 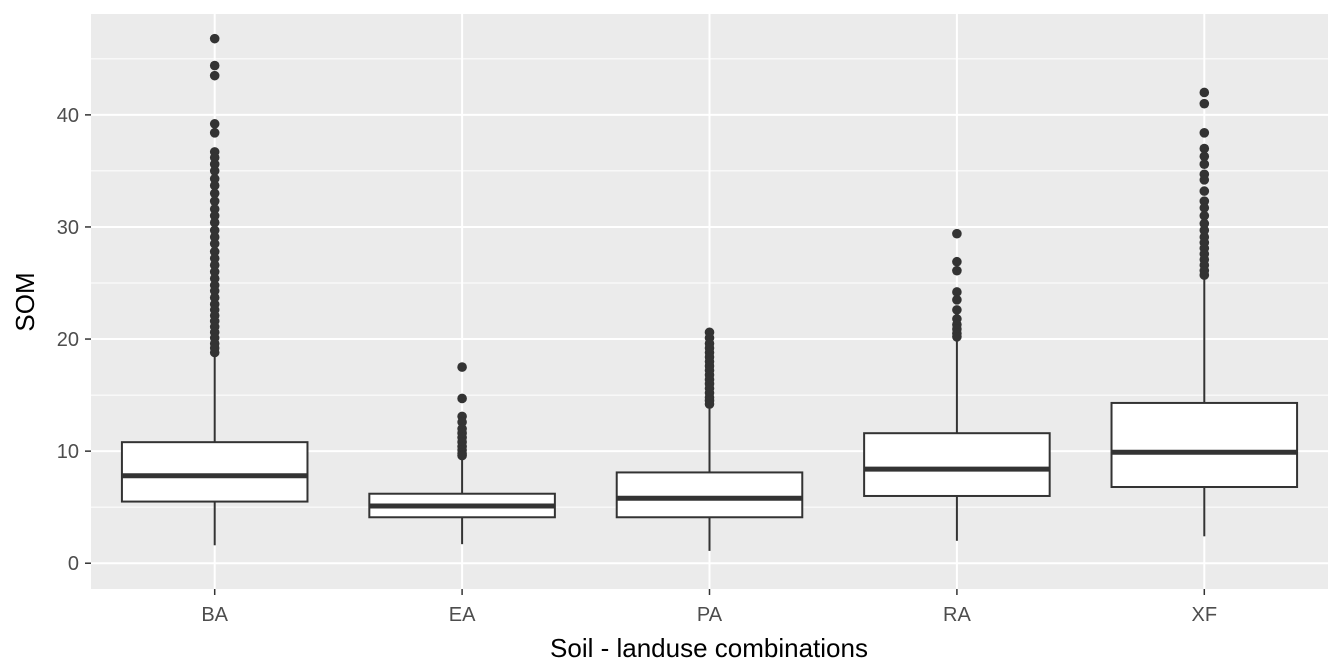 What do you see at coordinates (709, 648) in the screenshot?
I see `x-axis-title: Soil - landuse combinations` at bounding box center [709, 648].